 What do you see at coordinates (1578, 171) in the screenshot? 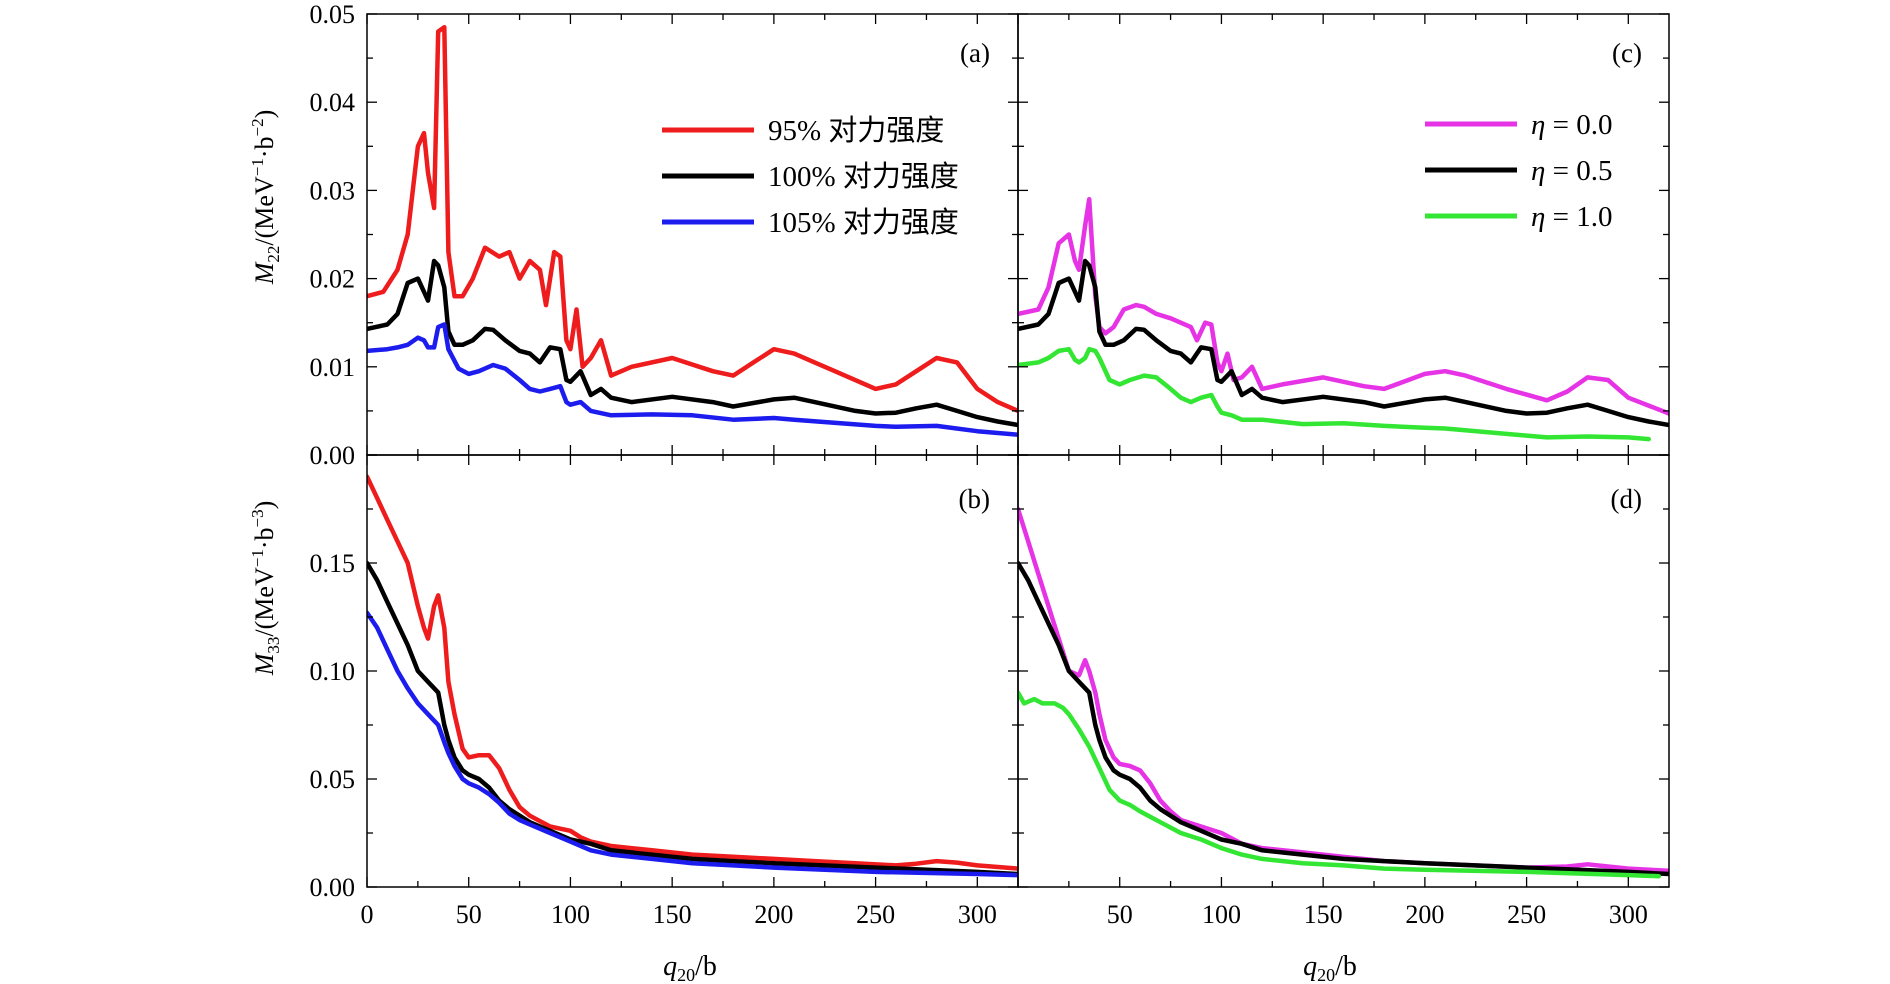
I see `legend-eta-value: = 0.5` at bounding box center [1578, 171].